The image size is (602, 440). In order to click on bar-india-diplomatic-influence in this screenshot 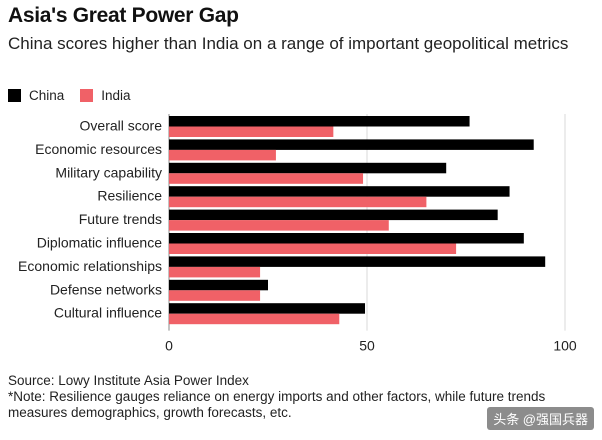, I will do `click(313, 248)`.